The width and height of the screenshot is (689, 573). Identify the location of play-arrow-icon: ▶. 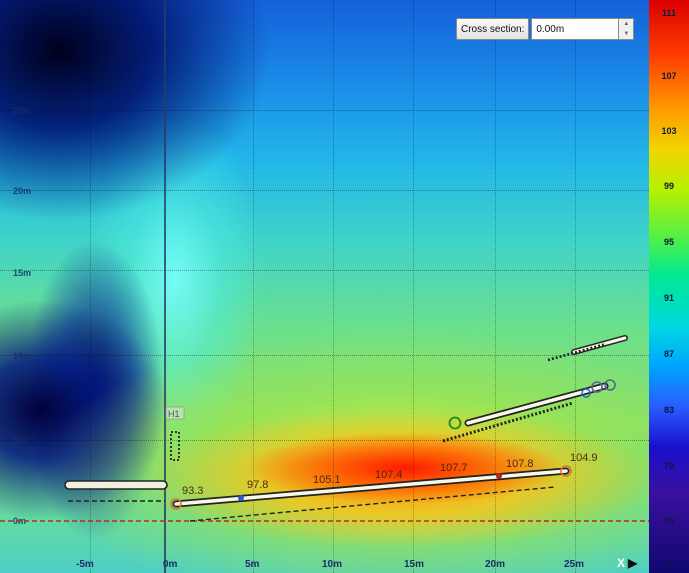
(633, 563).